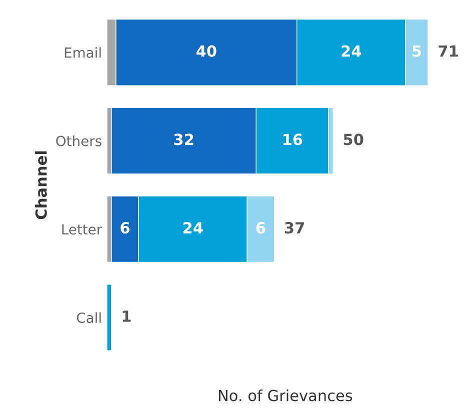  What do you see at coordinates (79, 140) in the screenshot?
I see `y-tick-label: Others` at bounding box center [79, 140].